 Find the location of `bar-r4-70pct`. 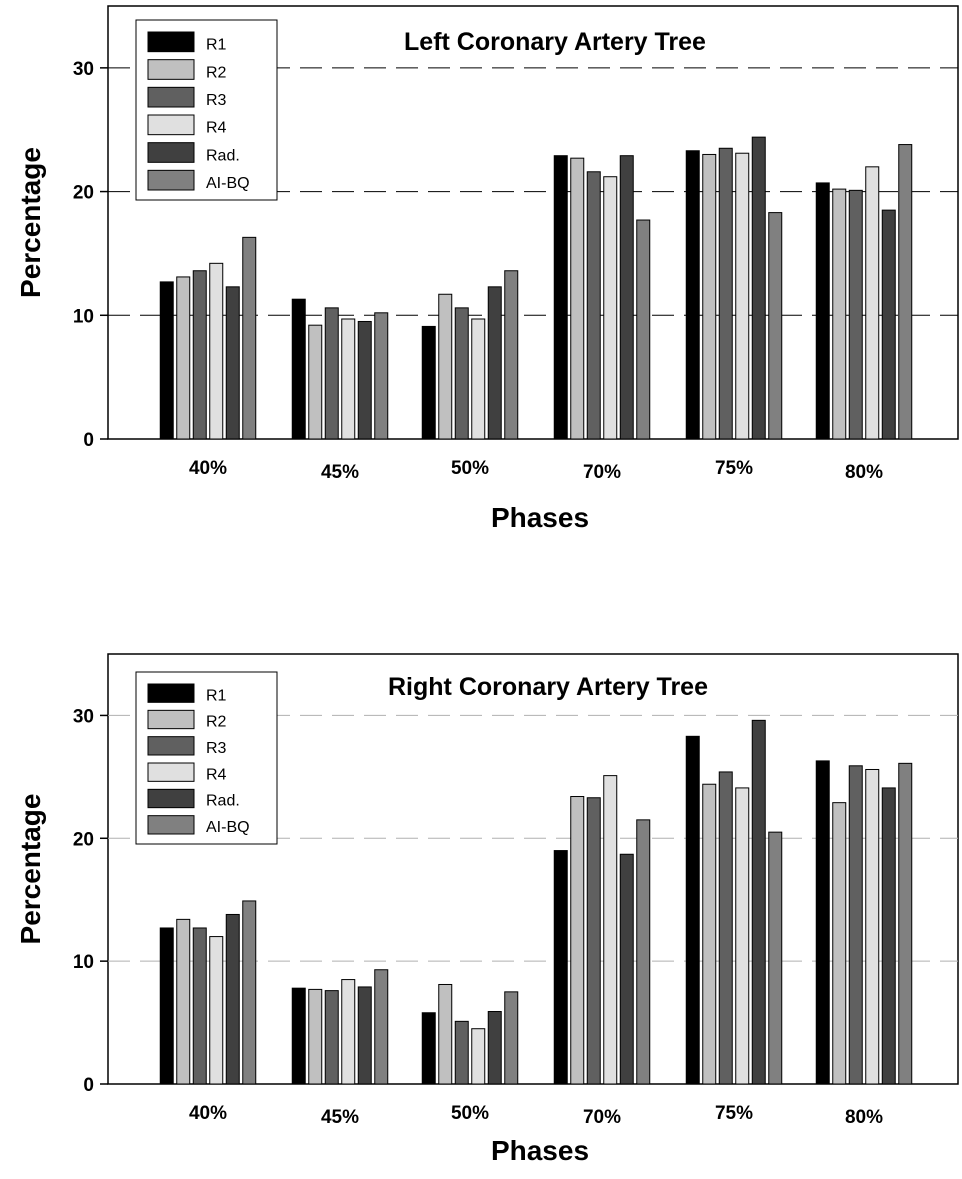

bar-r4-70pct is located at coordinates (610, 308).